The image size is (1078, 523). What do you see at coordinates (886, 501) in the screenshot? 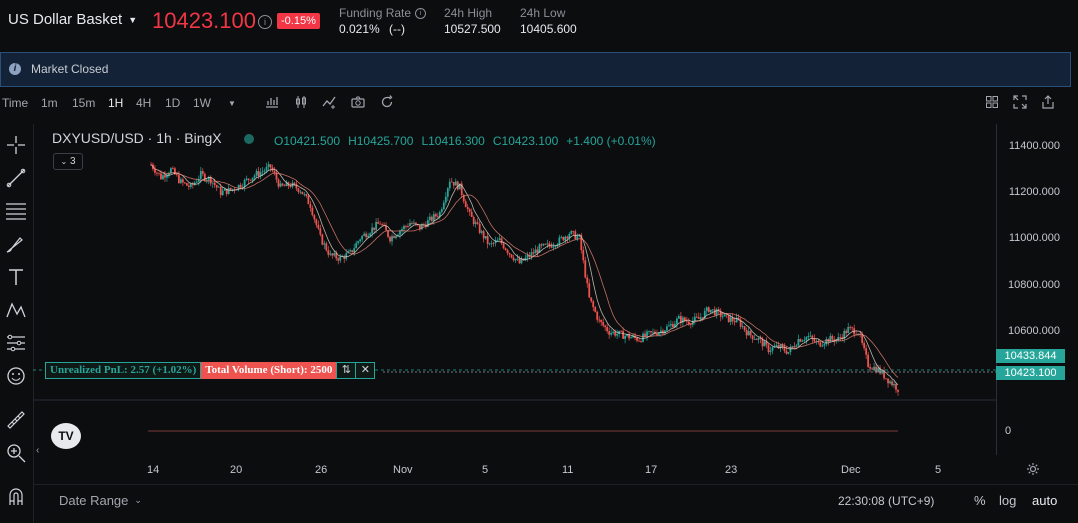
I see `clock: 22:30:08 (UTC+9)` at bounding box center [886, 501].